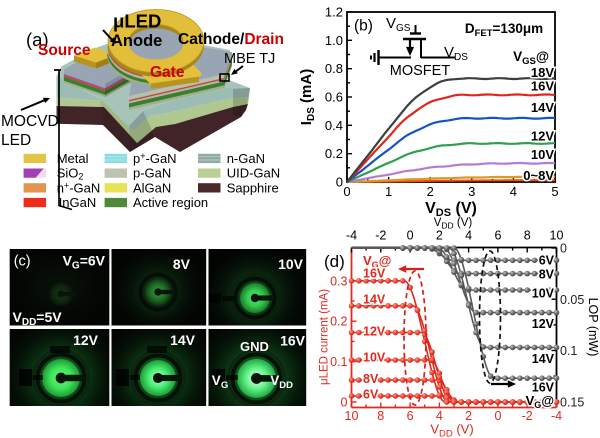  Describe the element at coordinates (73, 158) in the screenshot. I see `svg-text: Metal` at that location.